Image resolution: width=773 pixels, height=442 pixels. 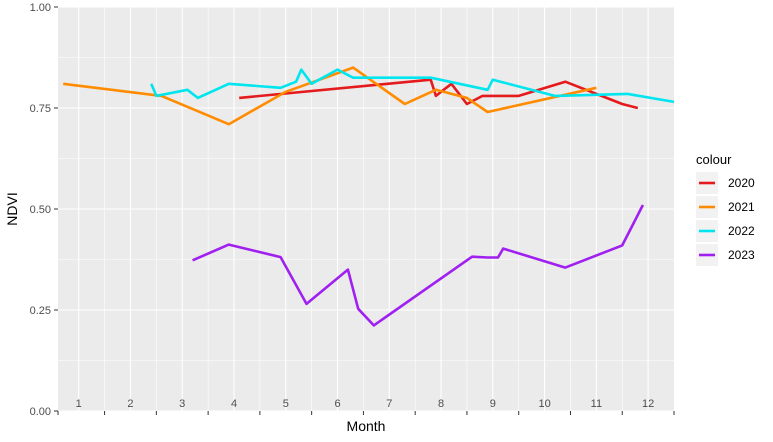 What do you see at coordinates (389, 404) in the screenshot?
I see `x-tick-label: 7` at bounding box center [389, 404].